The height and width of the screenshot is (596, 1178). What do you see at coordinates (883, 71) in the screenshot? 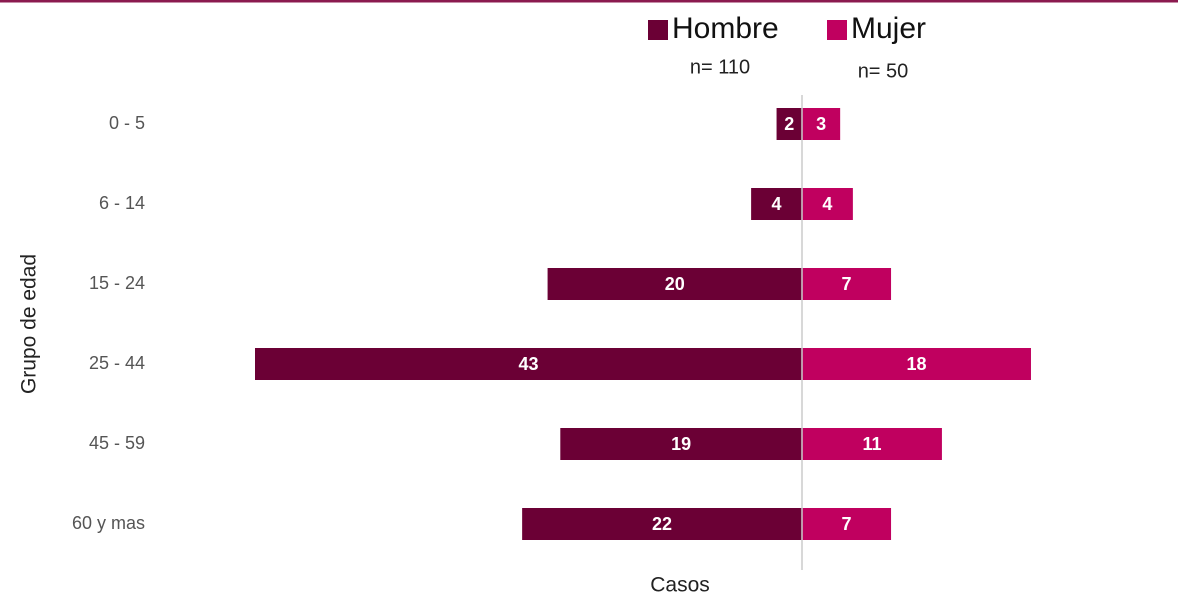
I see `annotation: n= 50` at bounding box center [883, 71].